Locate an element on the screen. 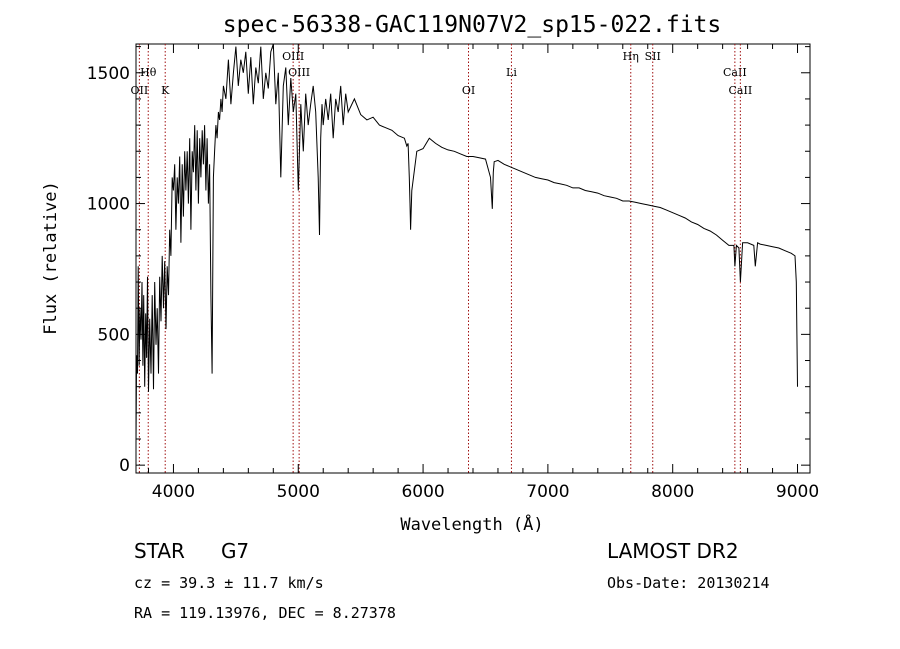  spectral-line-label: Hθ is located at coordinates (148, 72).